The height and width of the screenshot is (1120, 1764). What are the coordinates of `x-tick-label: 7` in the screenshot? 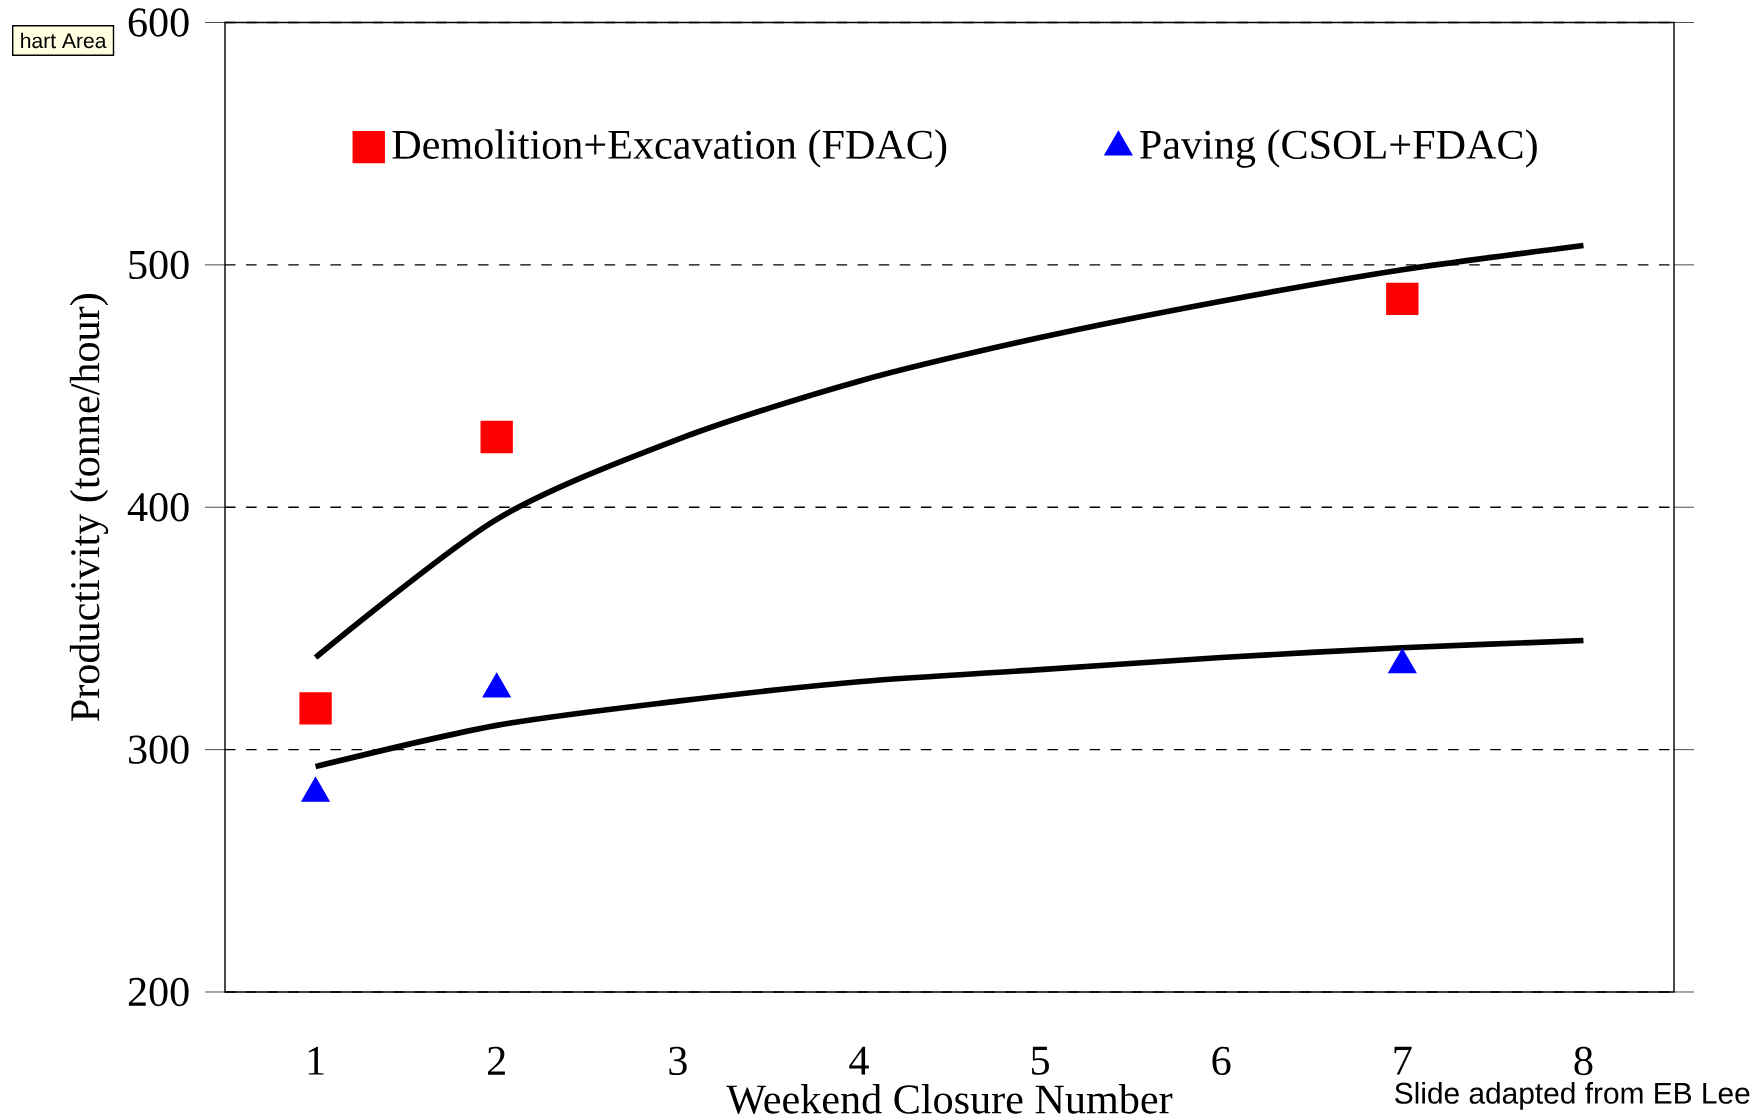 It's located at (1403, 1060).